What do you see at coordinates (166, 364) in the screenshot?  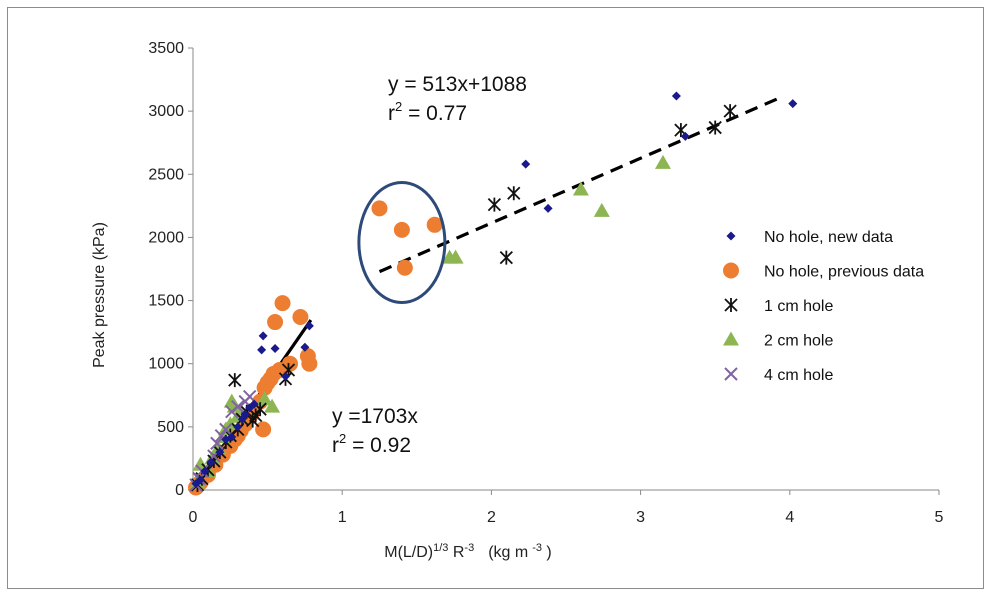 I see `y-tick-label: 1000` at bounding box center [166, 364].